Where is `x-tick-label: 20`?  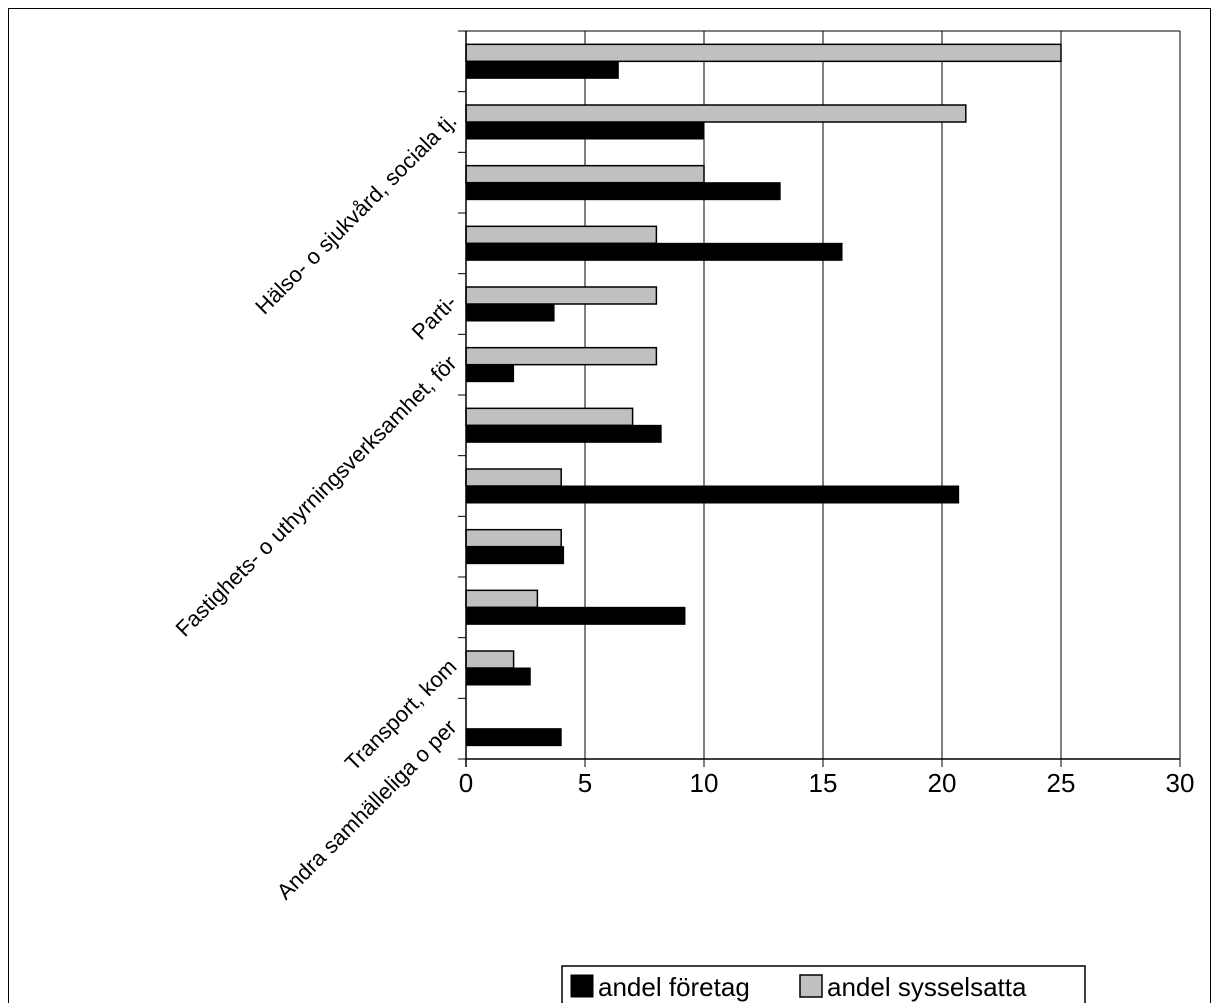
x-tick-label: 20 is located at coordinates (942, 783).